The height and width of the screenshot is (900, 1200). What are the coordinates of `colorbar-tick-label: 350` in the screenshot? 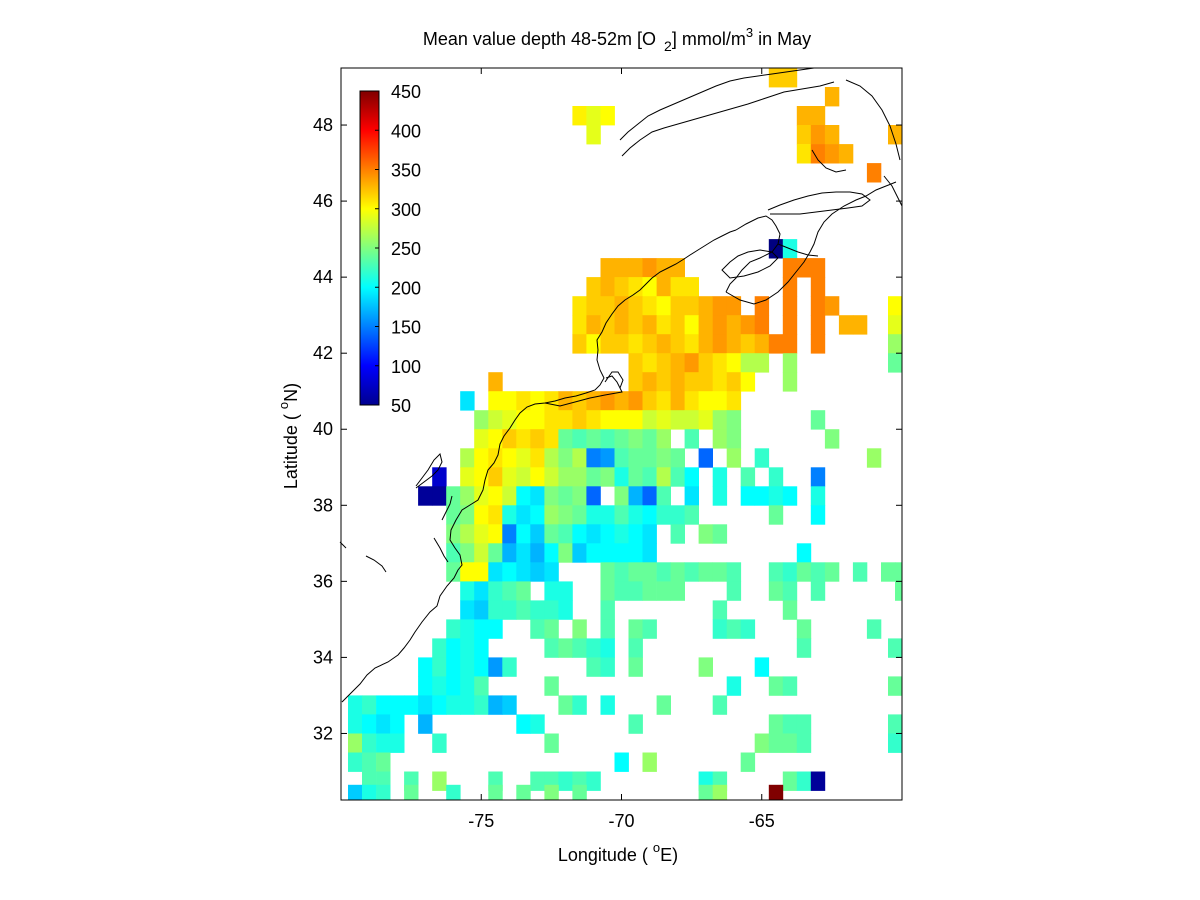 It's located at (406, 171).